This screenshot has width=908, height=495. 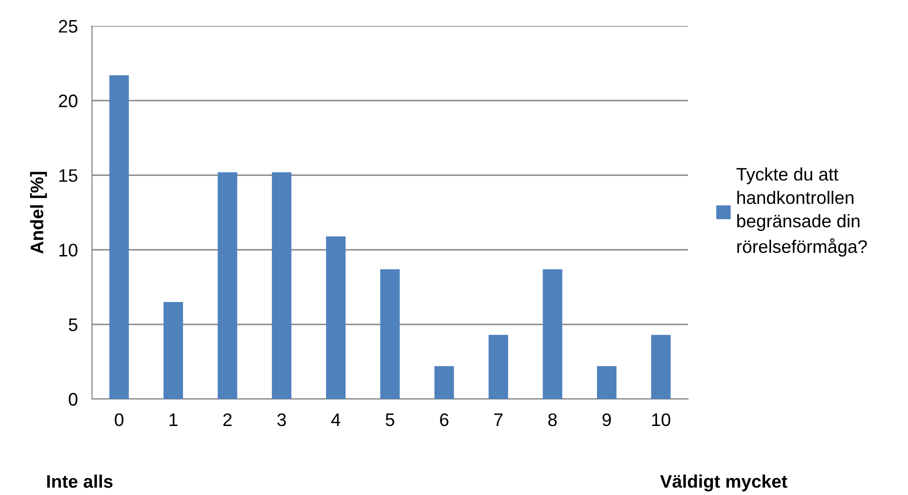 I want to click on y-tick-label: 5, so click(x=73, y=325).